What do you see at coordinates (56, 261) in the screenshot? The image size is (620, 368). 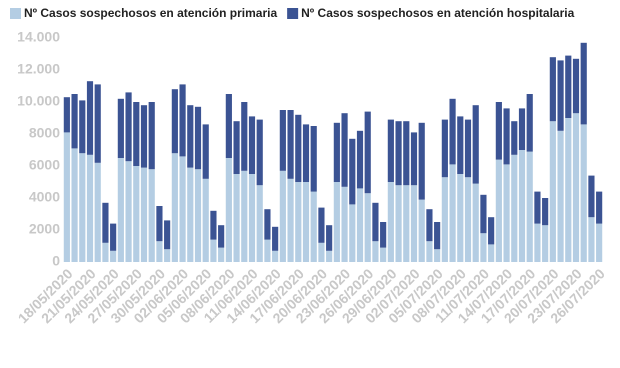 I see `y-tick-label: 0` at bounding box center [56, 261].